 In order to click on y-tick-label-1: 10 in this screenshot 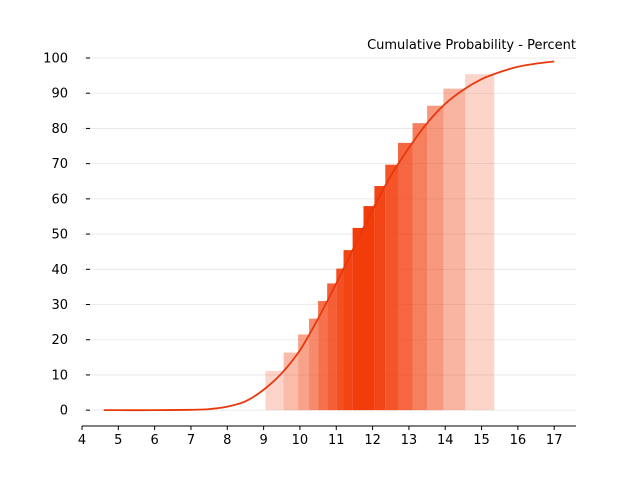, I will do `click(59, 375)`.